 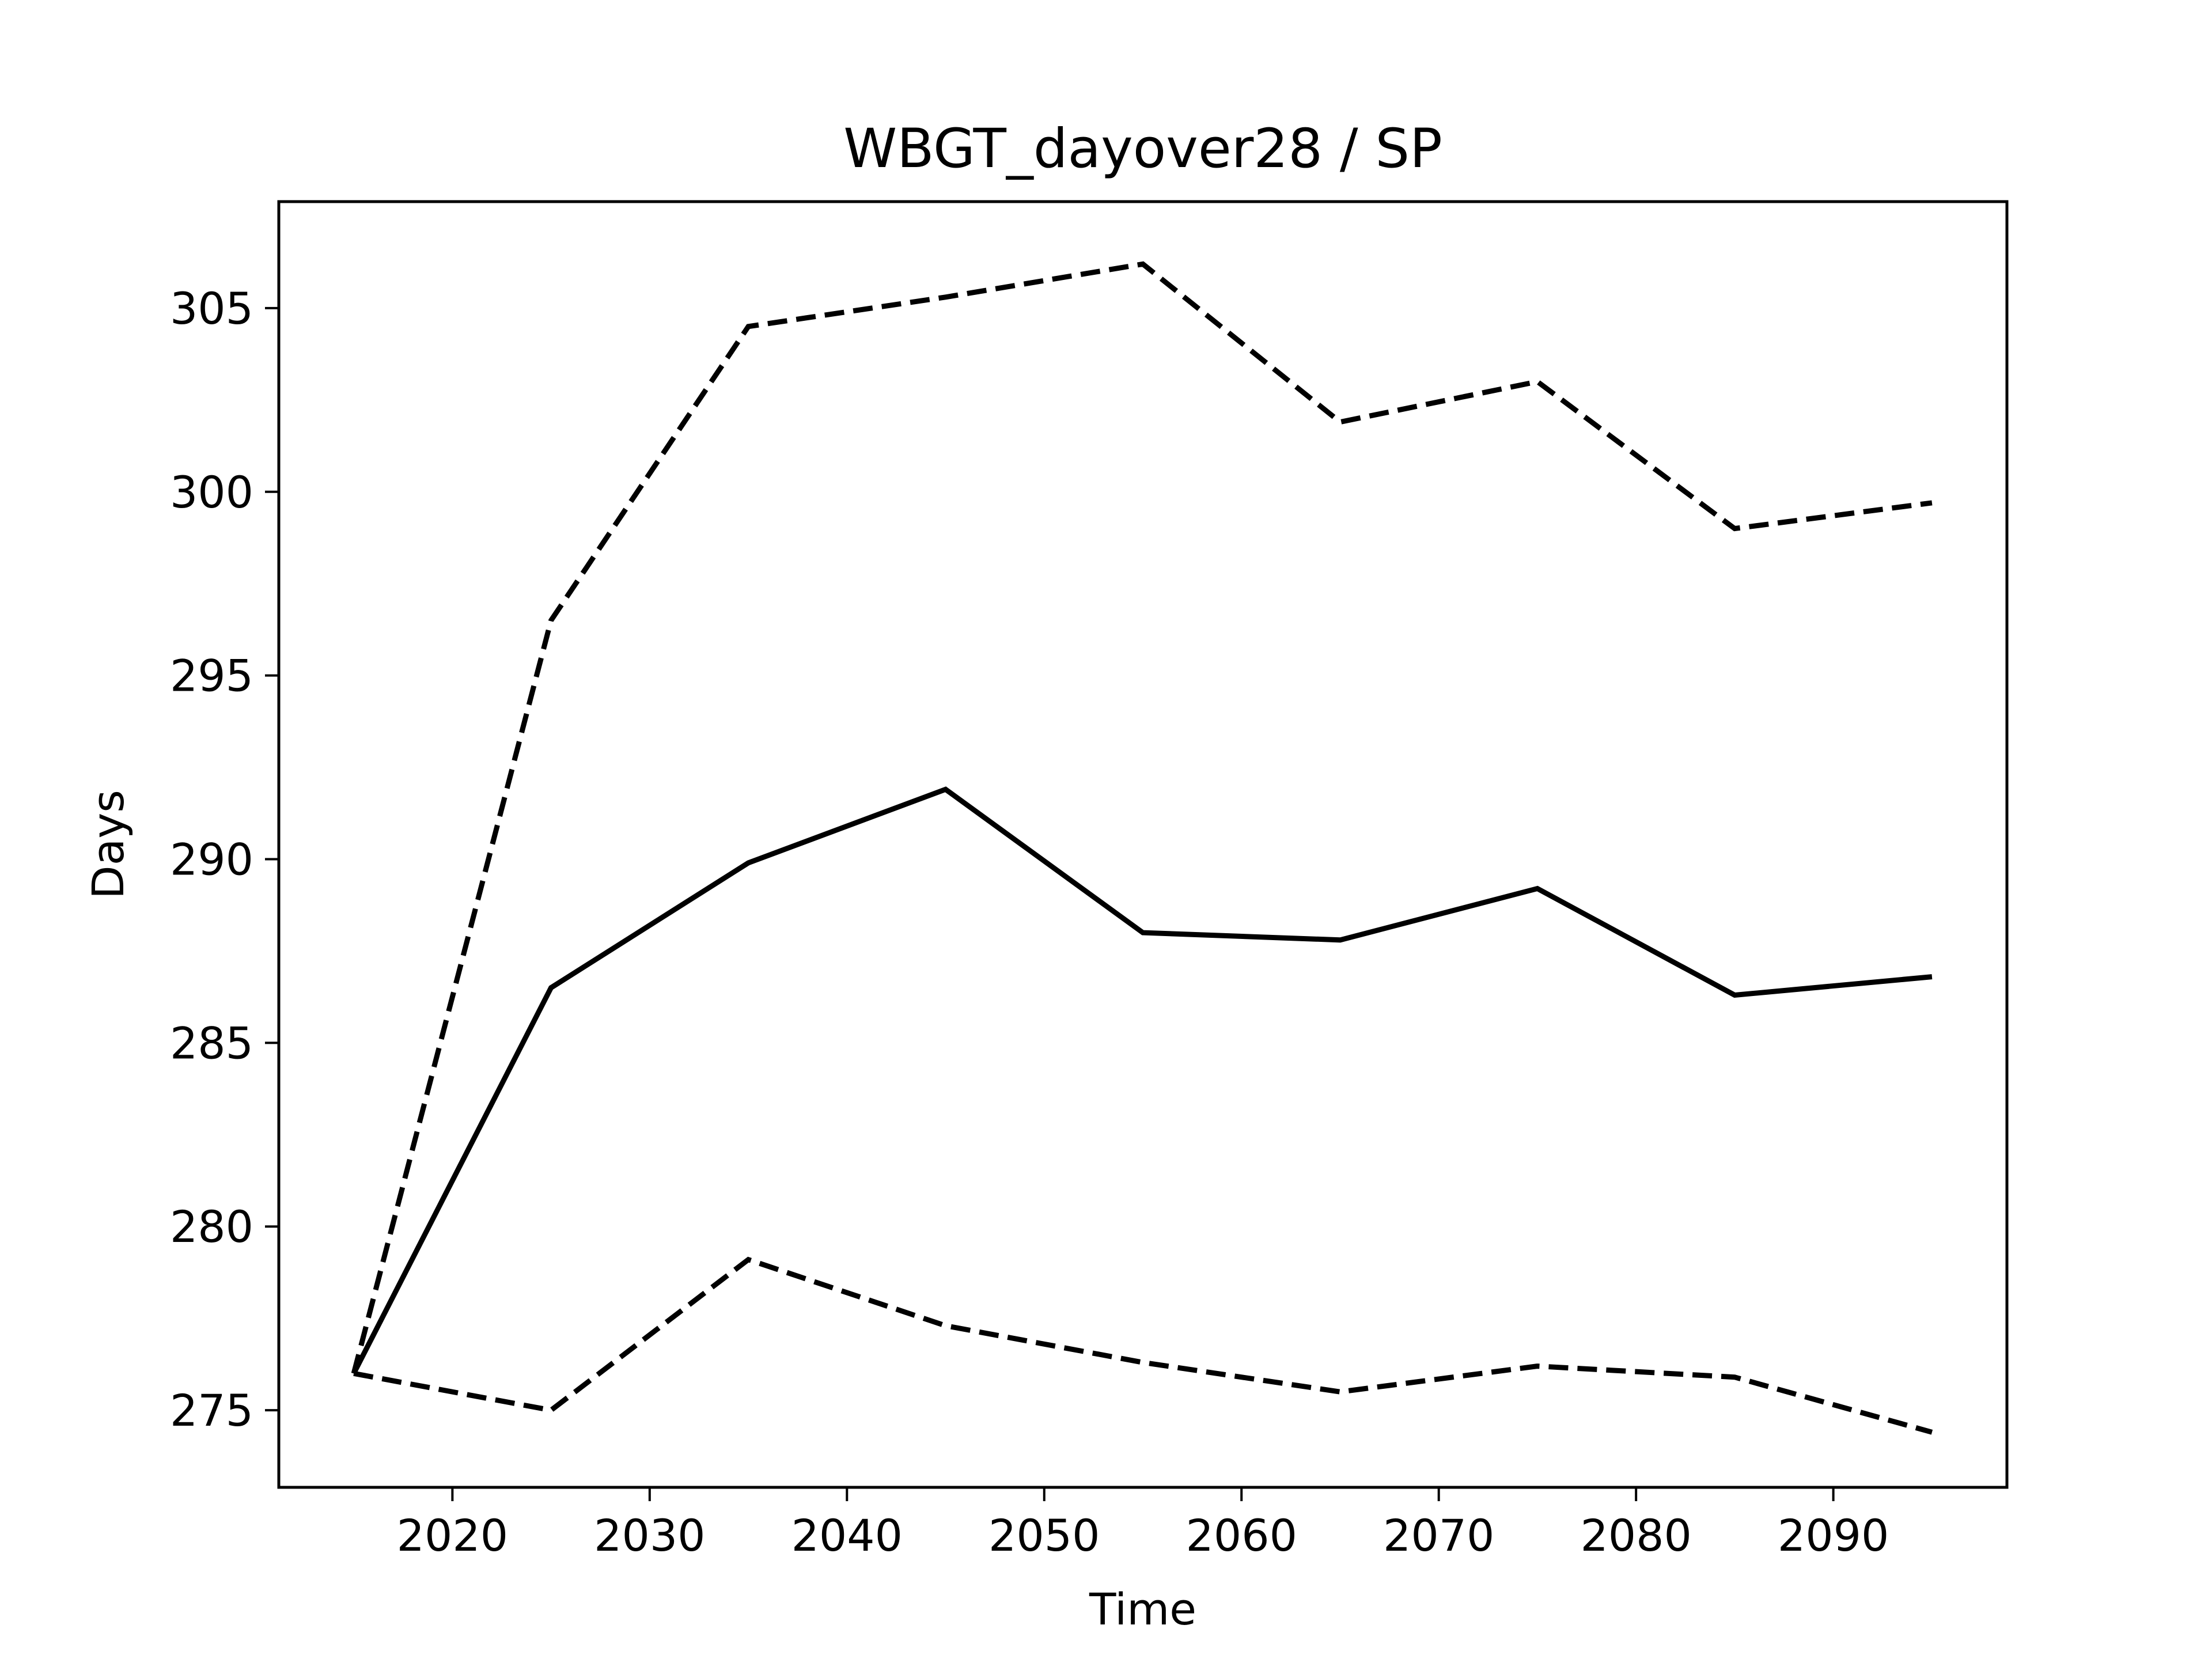 What do you see at coordinates (1438, 1535) in the screenshot?
I see `x-tick-label-2070: 2070` at bounding box center [1438, 1535].